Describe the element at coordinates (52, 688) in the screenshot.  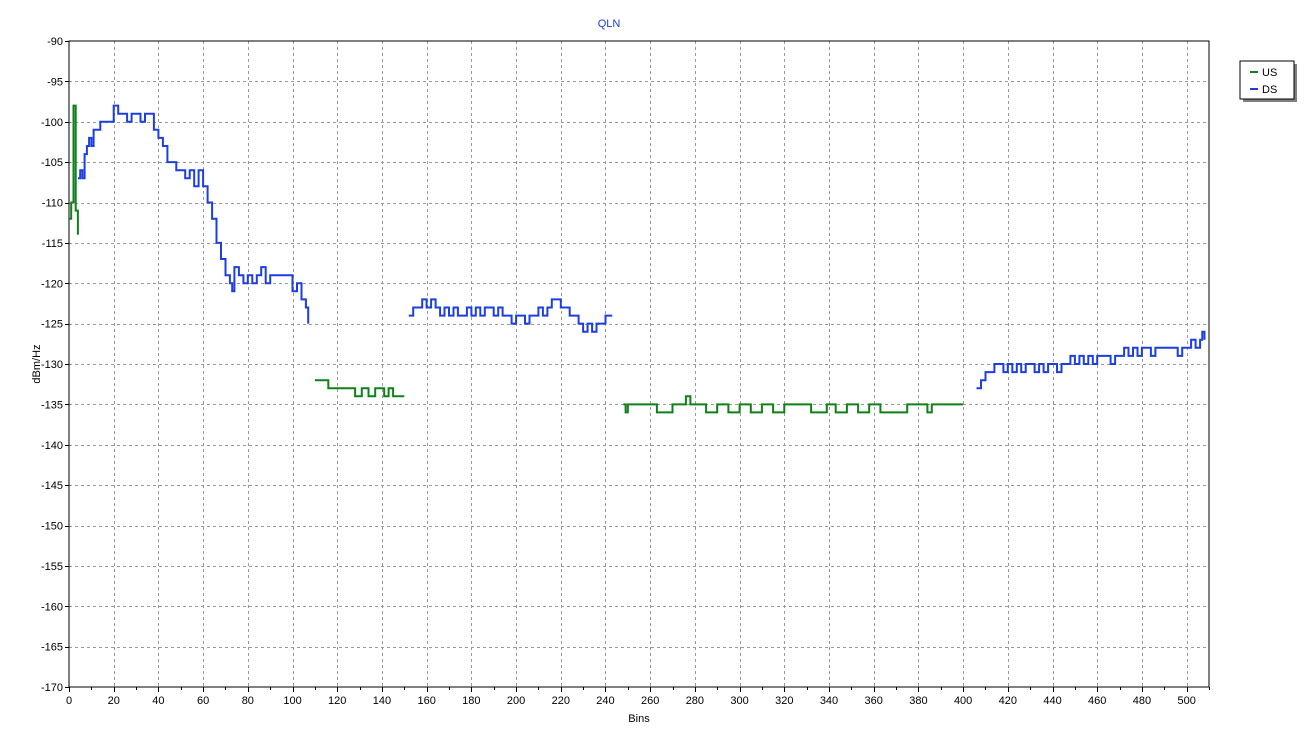
I see `y-tick-label-16: -170` at that location.